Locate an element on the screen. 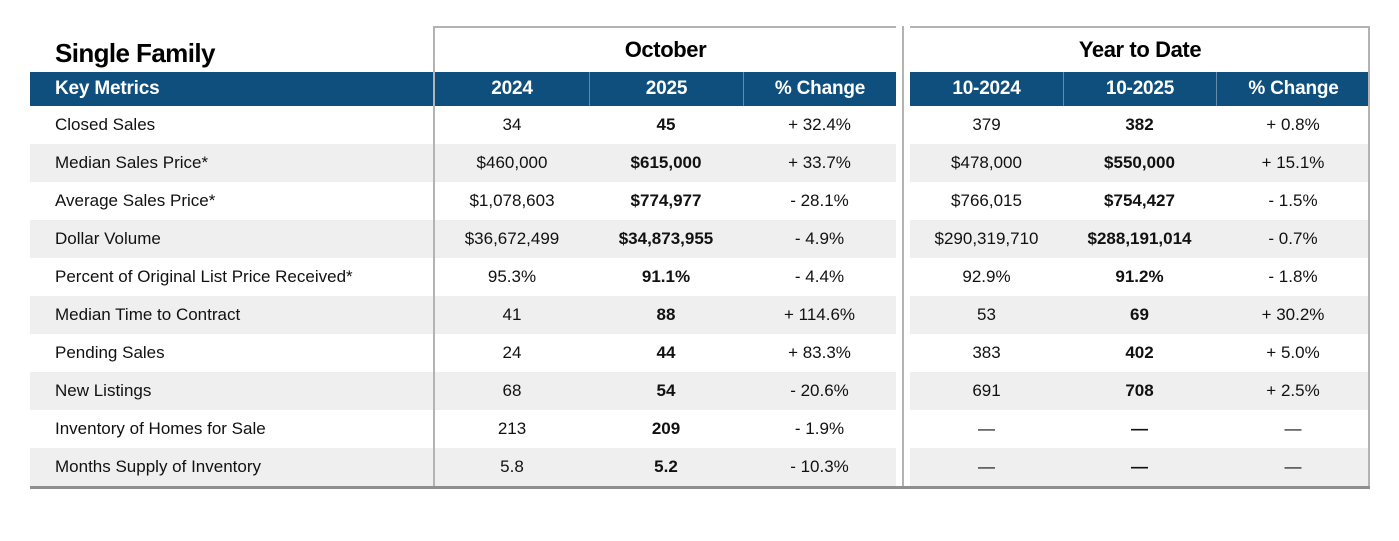  group-title-year-to-date: Year to Date is located at coordinates (1140, 49).